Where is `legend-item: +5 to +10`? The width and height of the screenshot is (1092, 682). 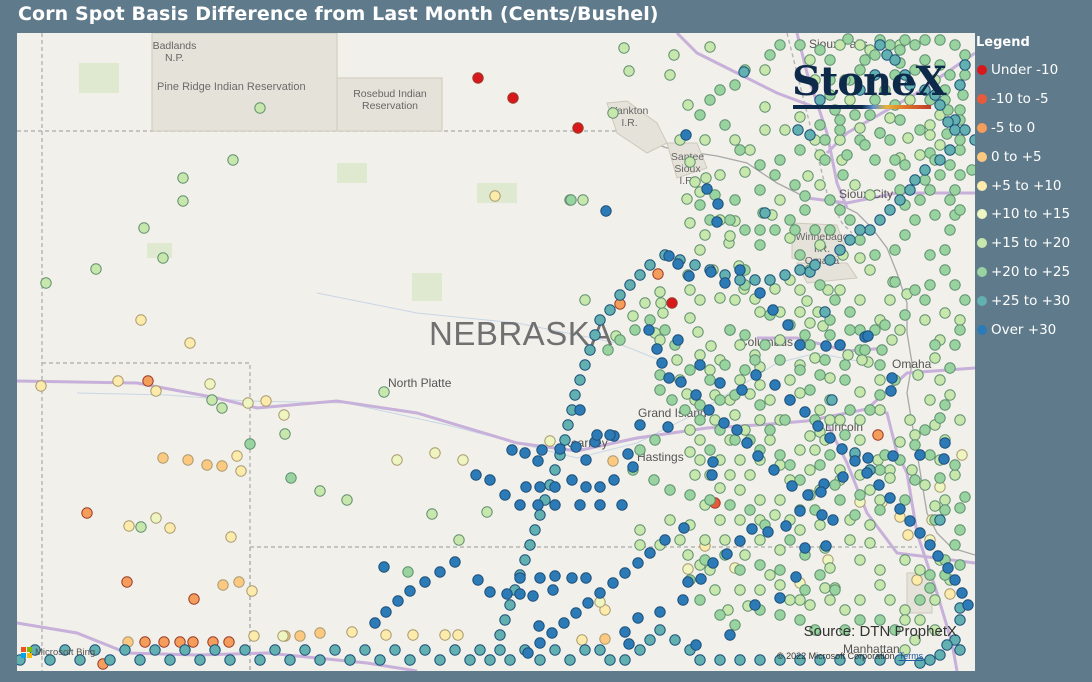
legend-item: +5 to +10 is located at coordinates (1033, 185).